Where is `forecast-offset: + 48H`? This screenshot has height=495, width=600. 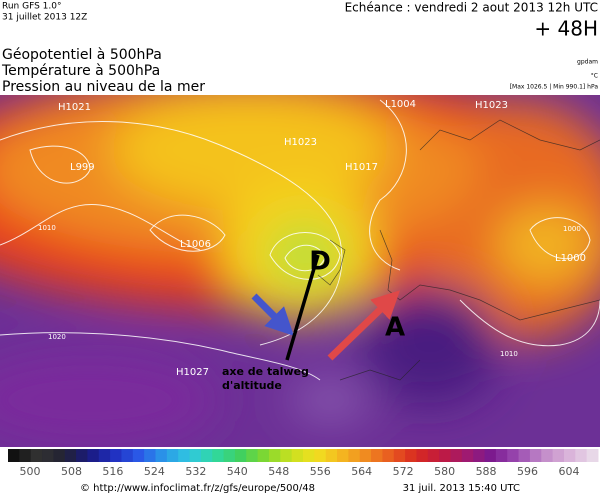
forecast-offset: + 48H is located at coordinates (566, 29).